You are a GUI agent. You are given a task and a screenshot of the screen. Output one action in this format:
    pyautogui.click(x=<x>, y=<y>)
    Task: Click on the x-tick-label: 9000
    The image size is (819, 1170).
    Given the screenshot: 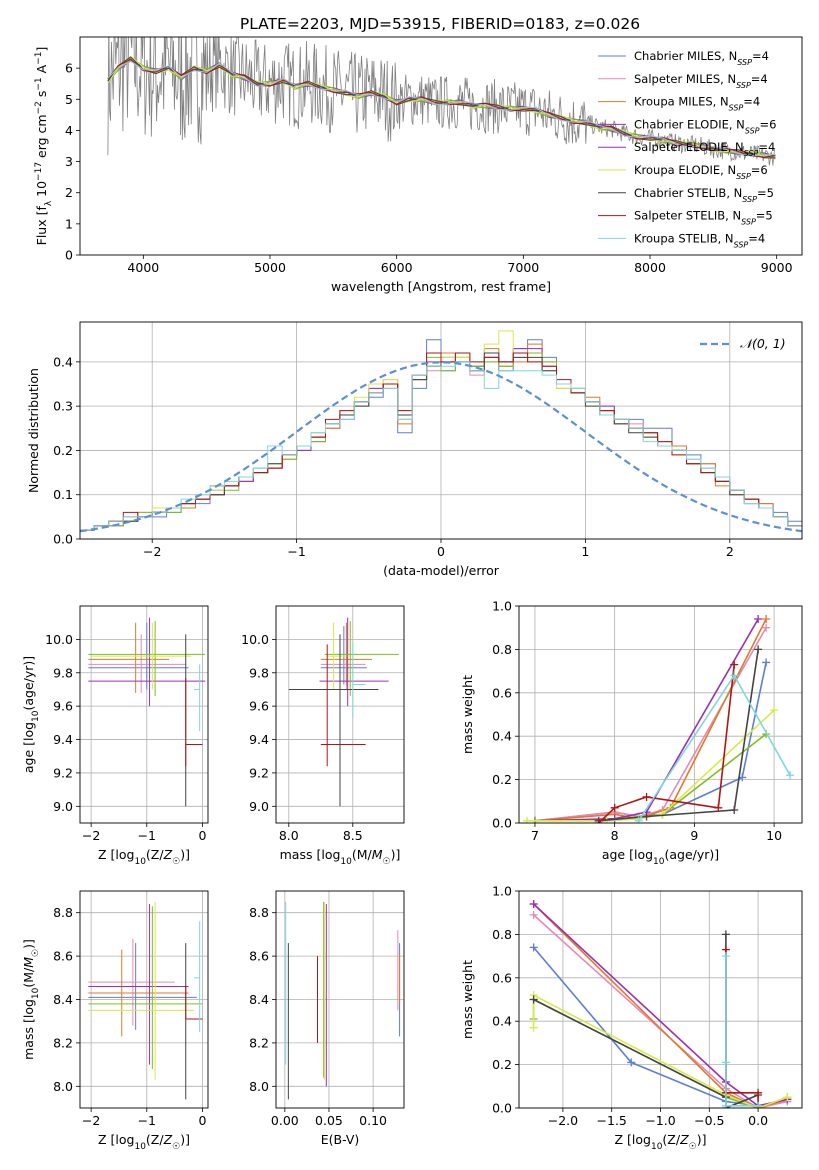 What is the action you would take?
    pyautogui.click(x=777, y=267)
    